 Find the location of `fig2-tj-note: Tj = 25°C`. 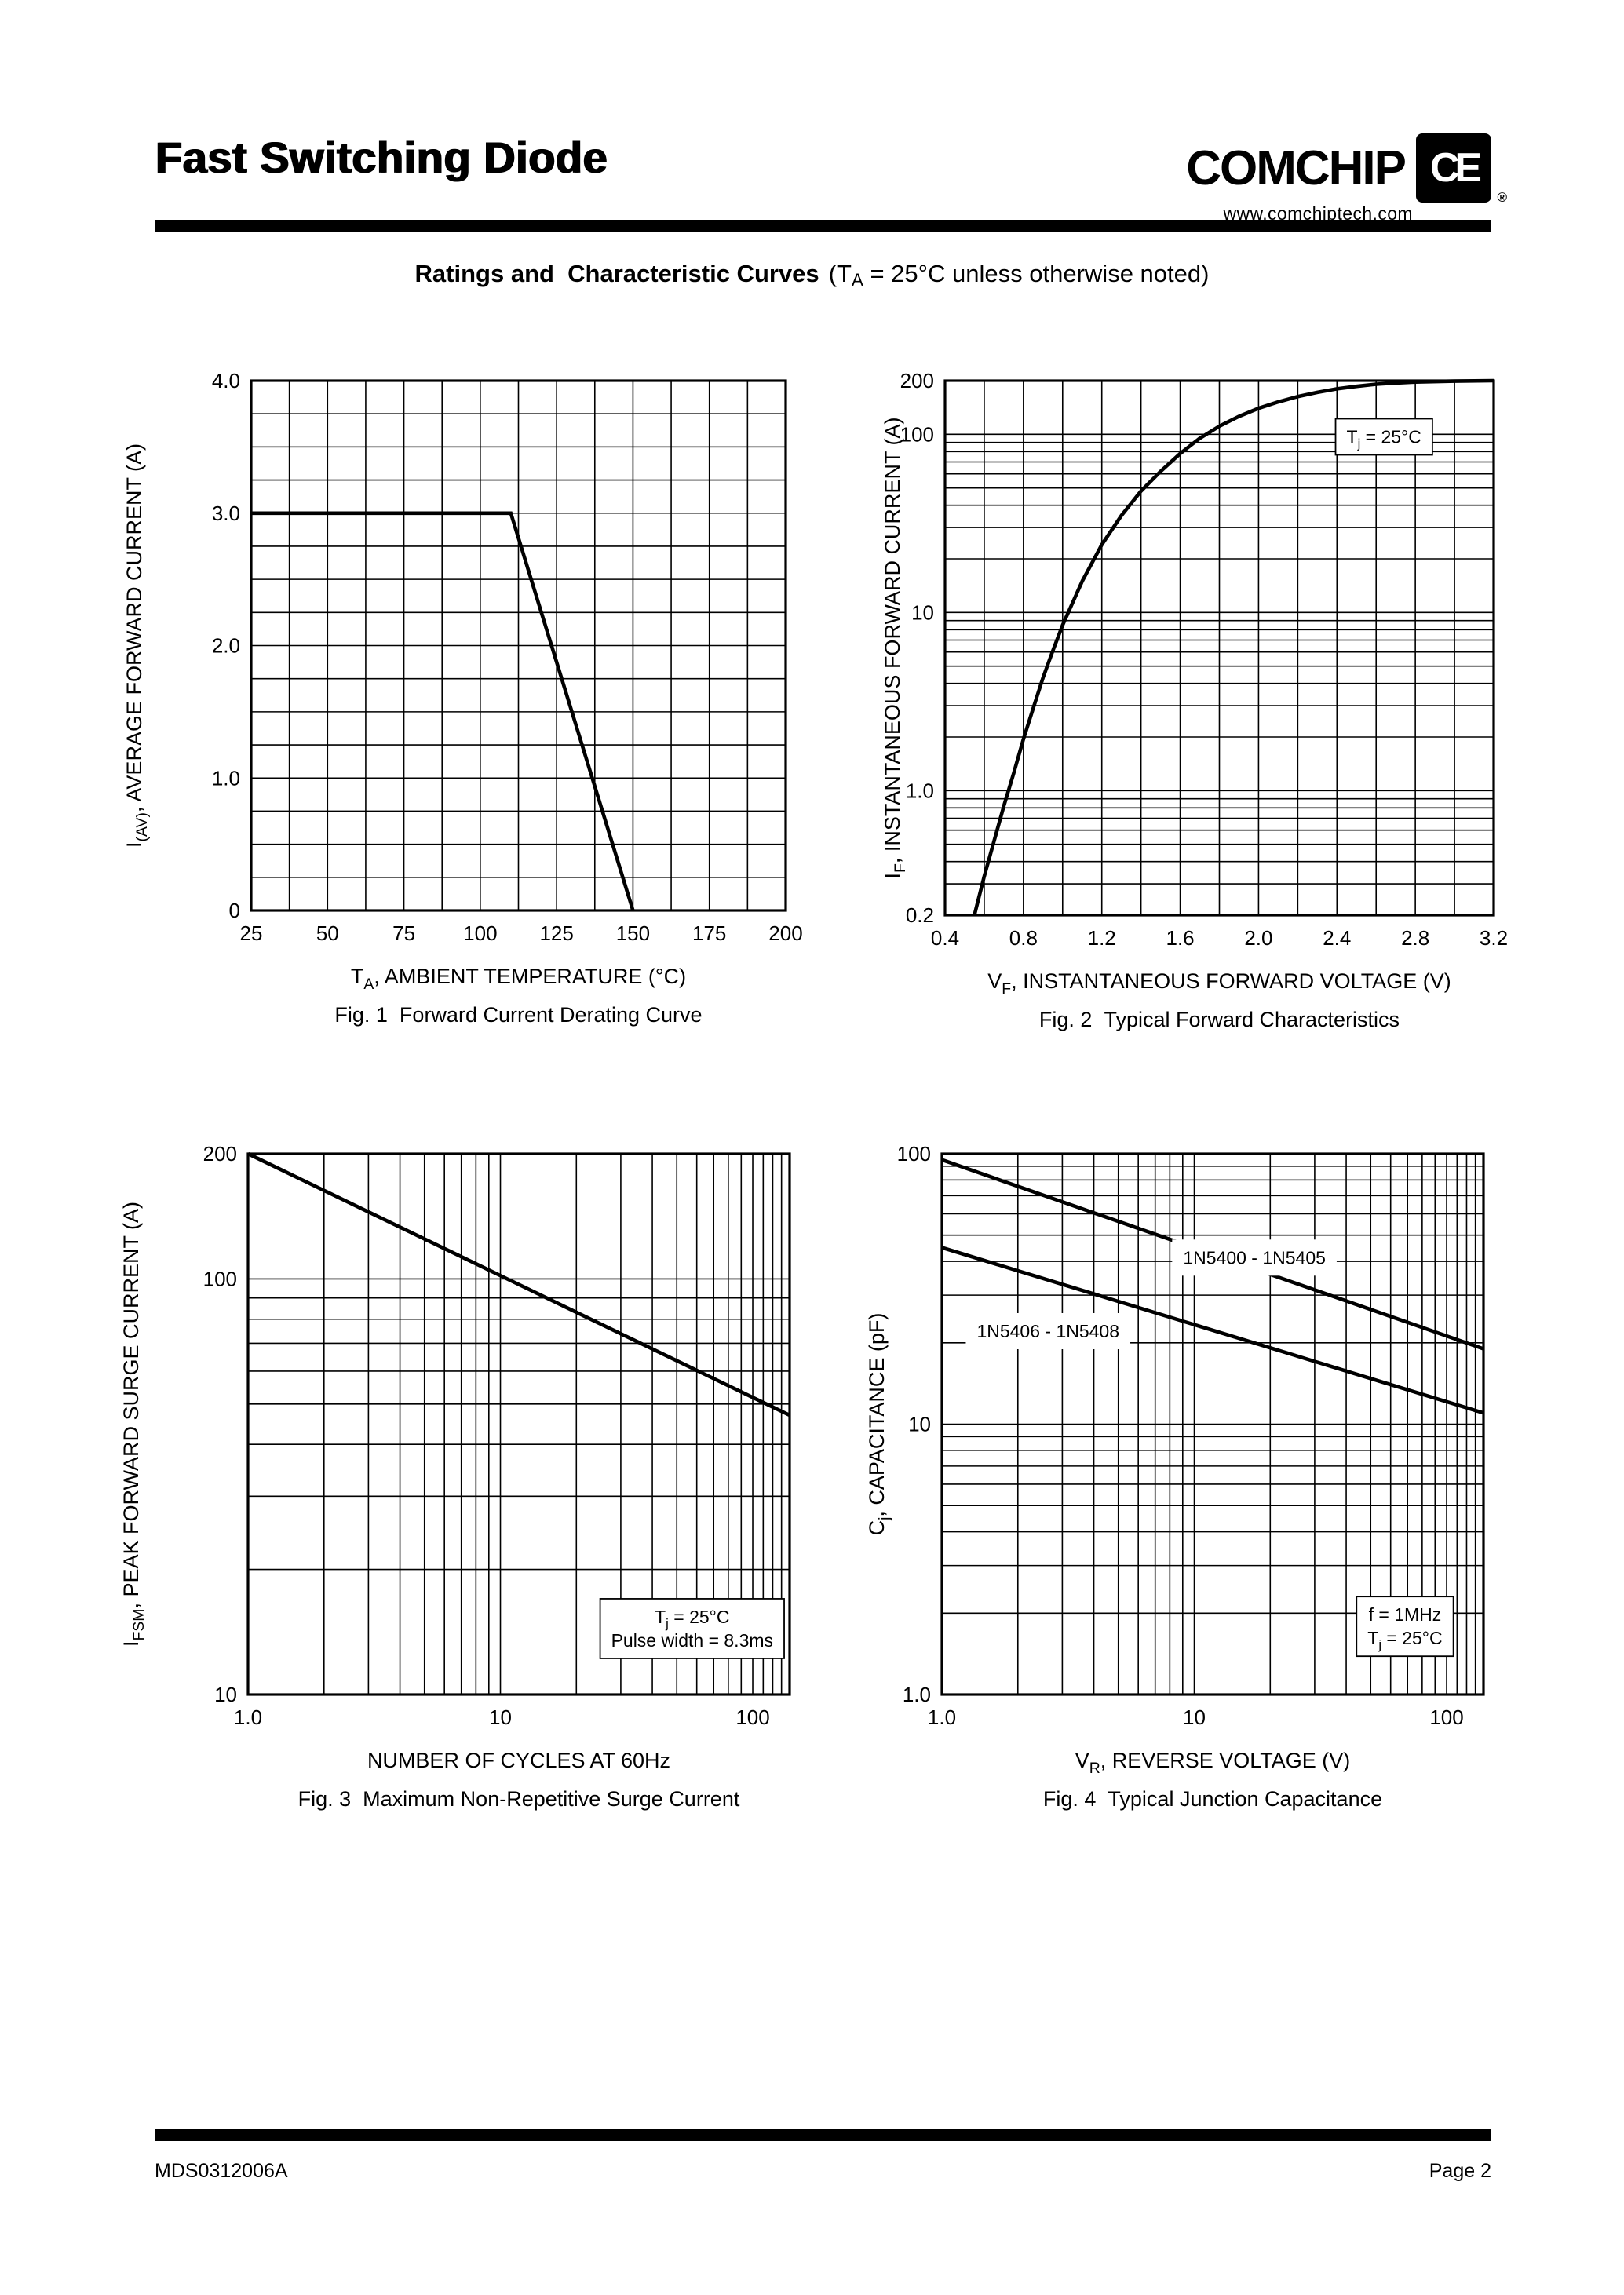

fig2-tj-note: Tj = 25°C is located at coordinates (1384, 437).